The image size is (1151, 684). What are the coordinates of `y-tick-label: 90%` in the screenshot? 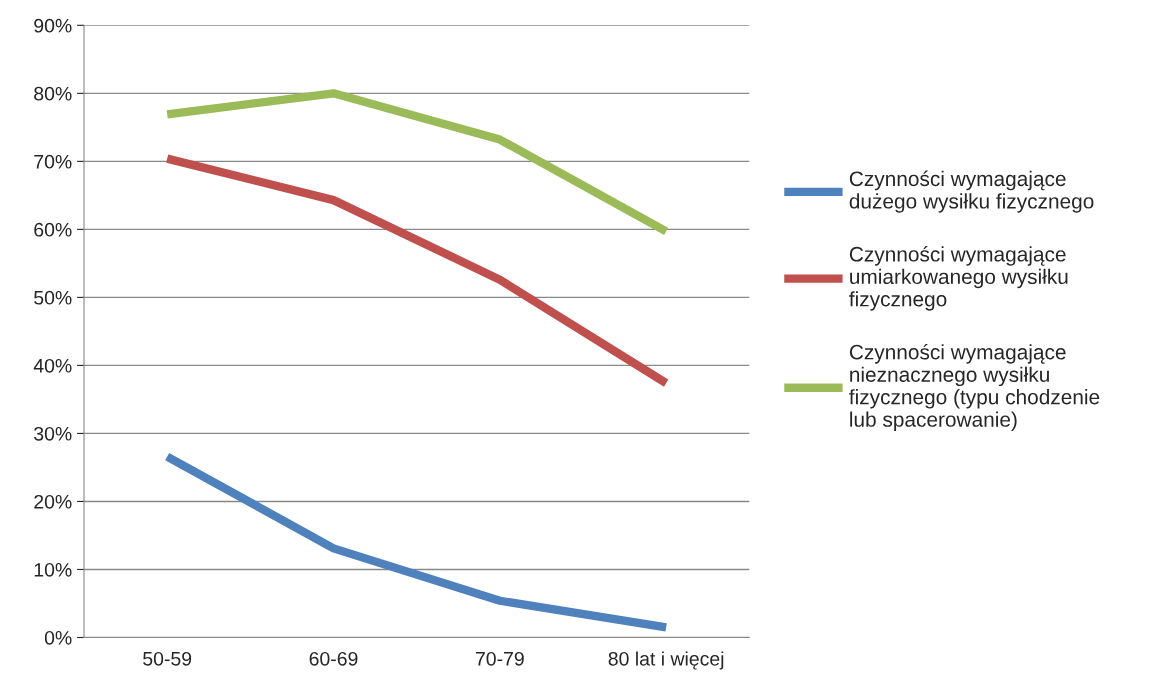 It's located at (53, 25).